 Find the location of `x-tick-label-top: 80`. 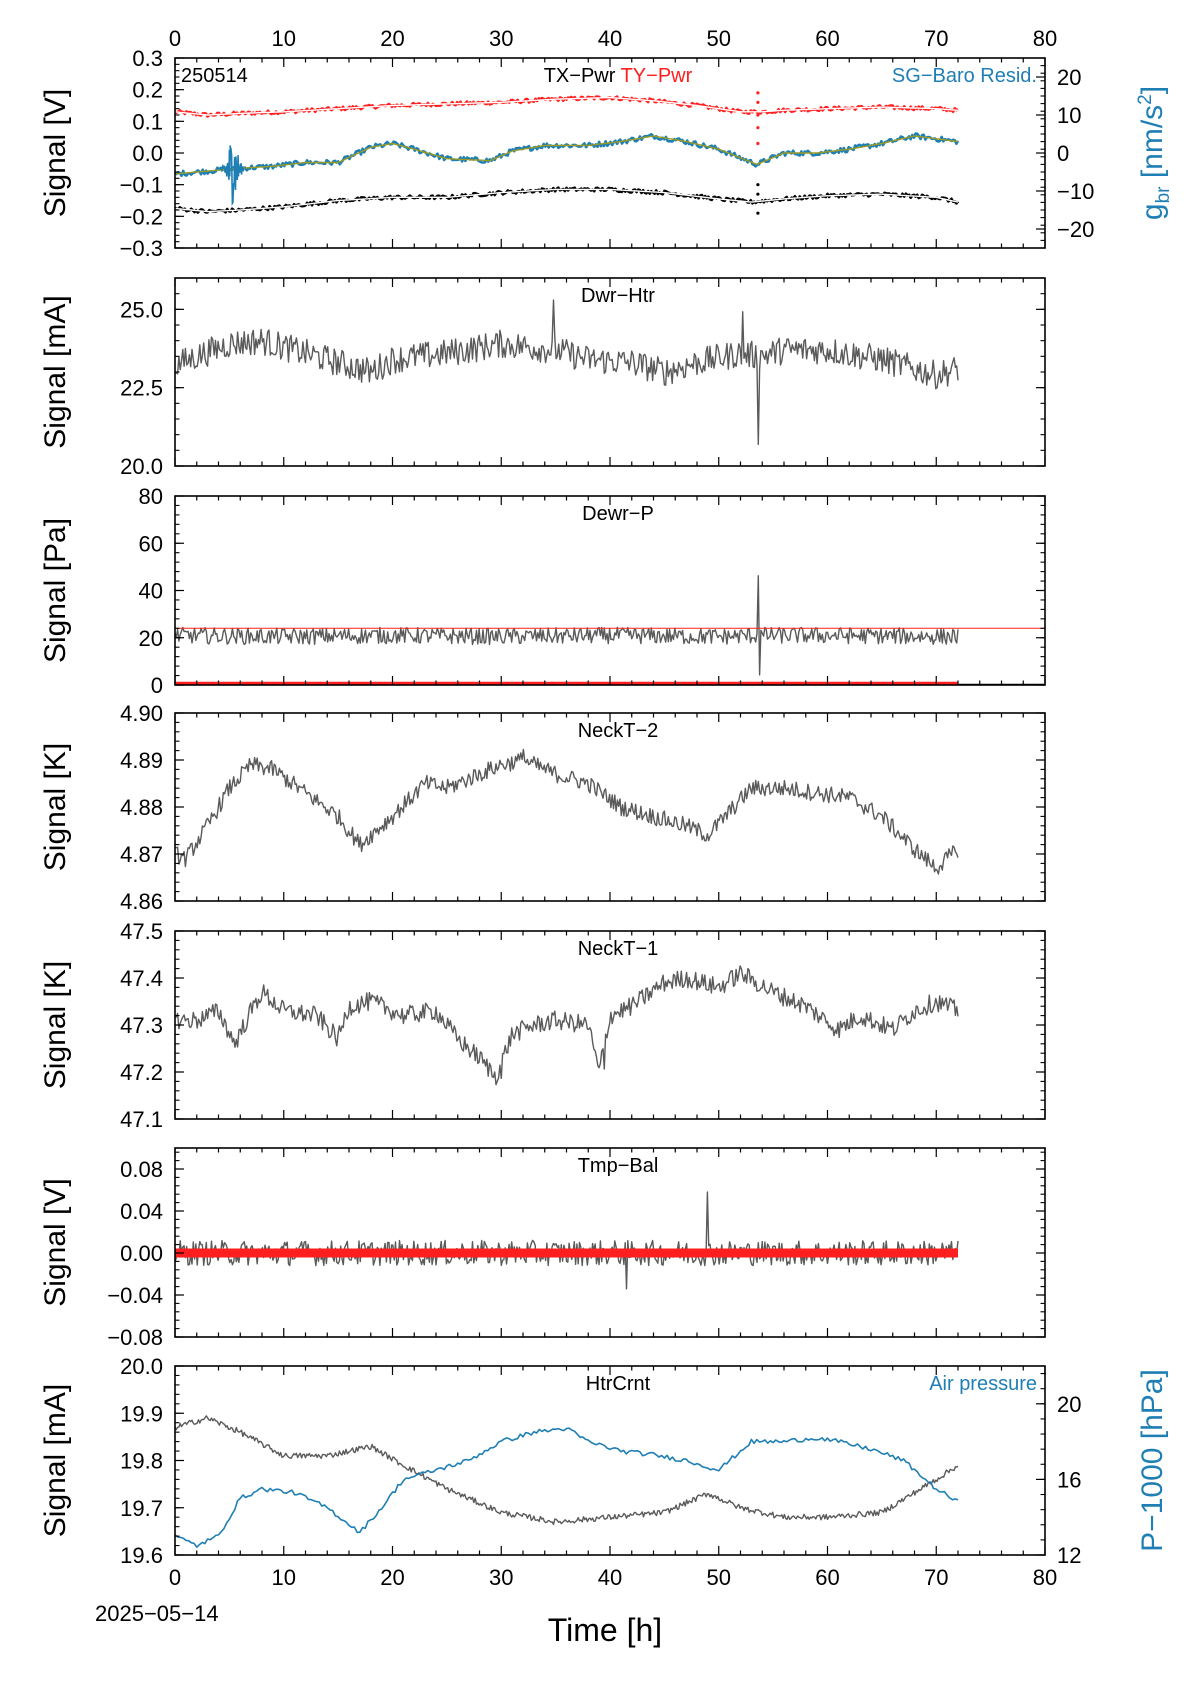

x-tick-label-top: 80 is located at coordinates (1045, 38).